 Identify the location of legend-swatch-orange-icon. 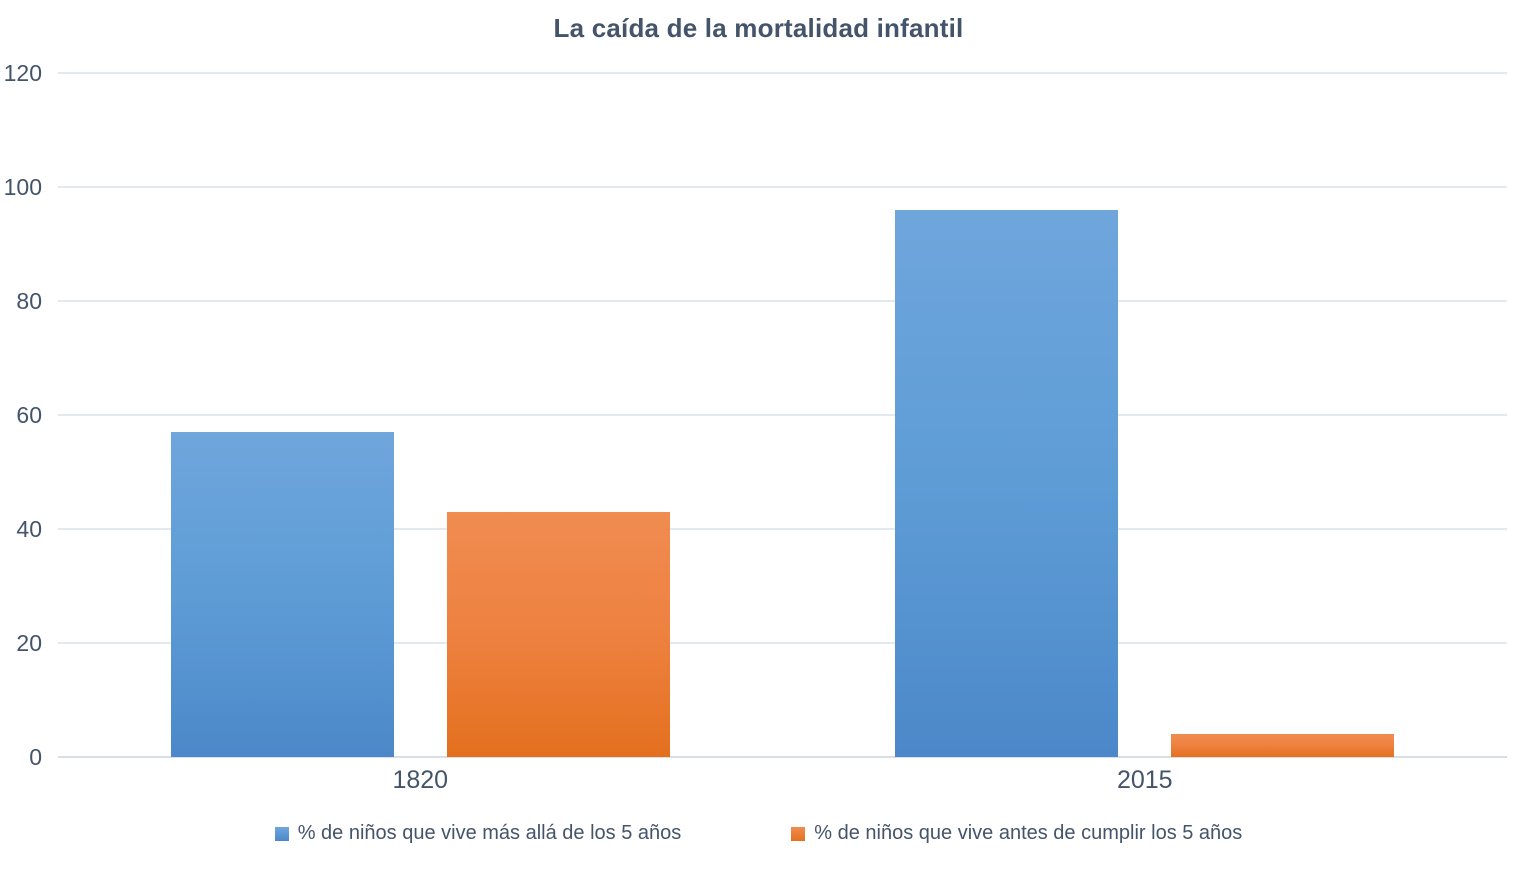
(798, 833).